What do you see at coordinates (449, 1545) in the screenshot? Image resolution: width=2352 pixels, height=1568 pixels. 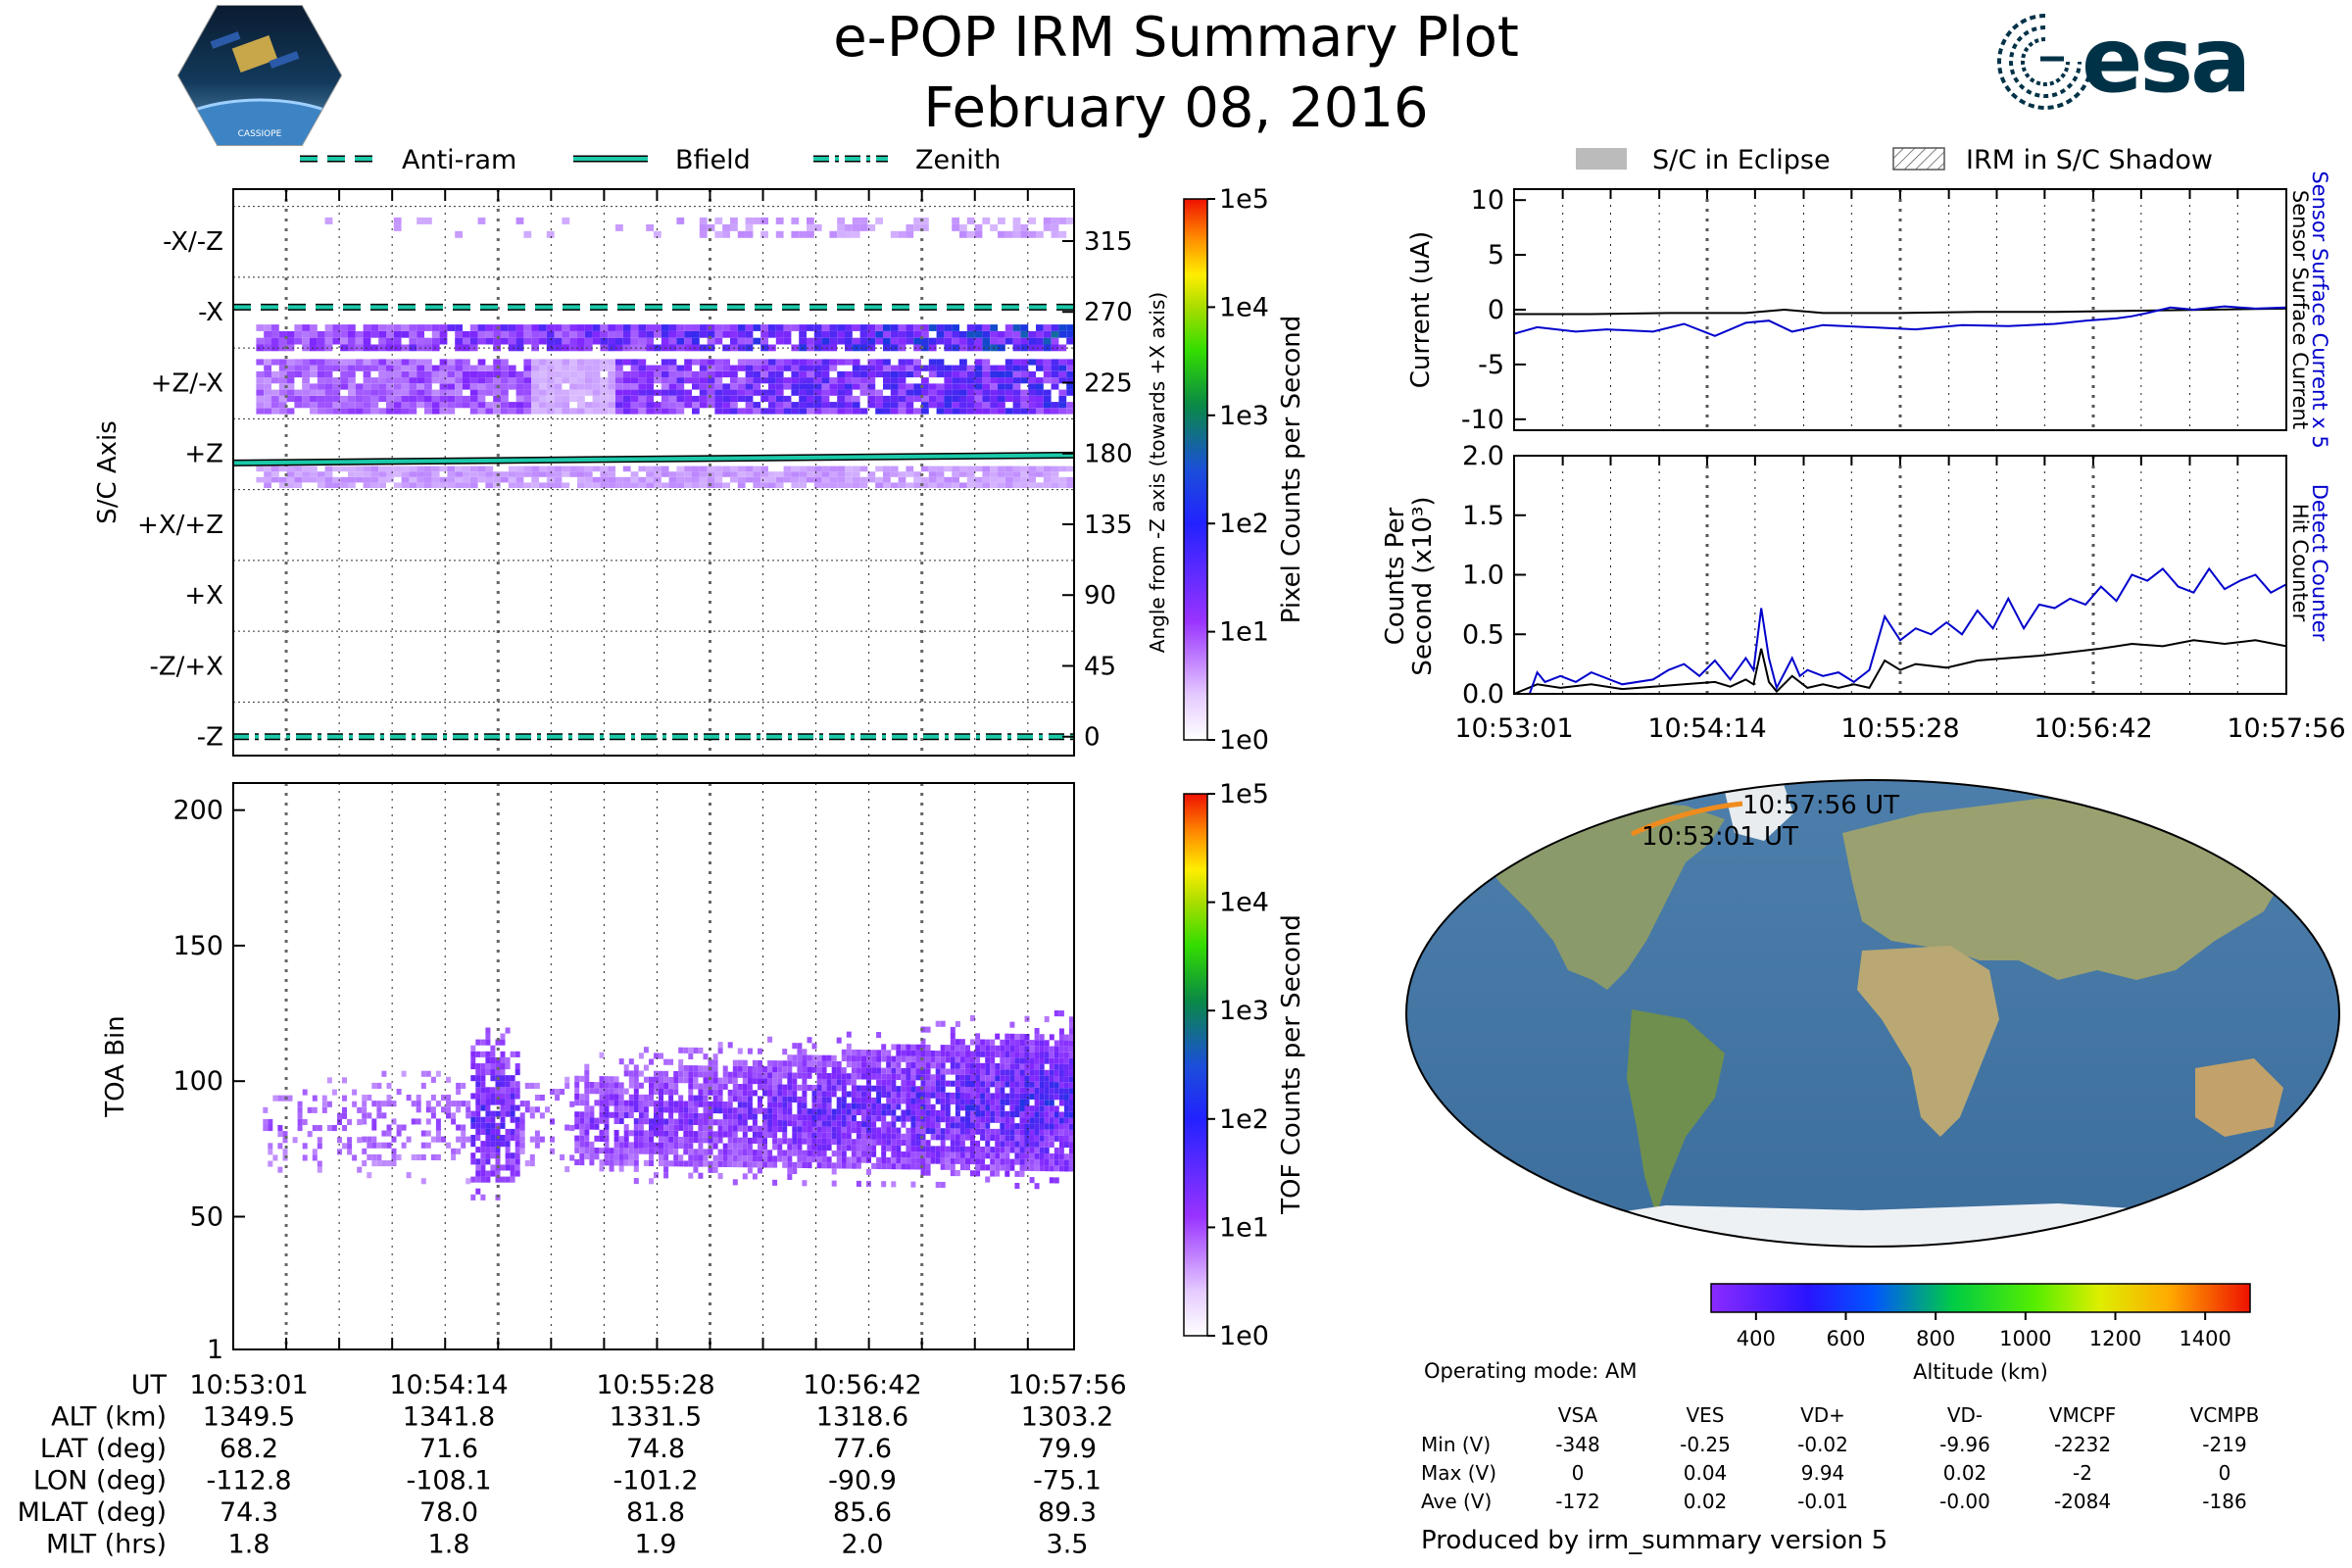 I see `time-table-cell: 1.8` at bounding box center [449, 1545].